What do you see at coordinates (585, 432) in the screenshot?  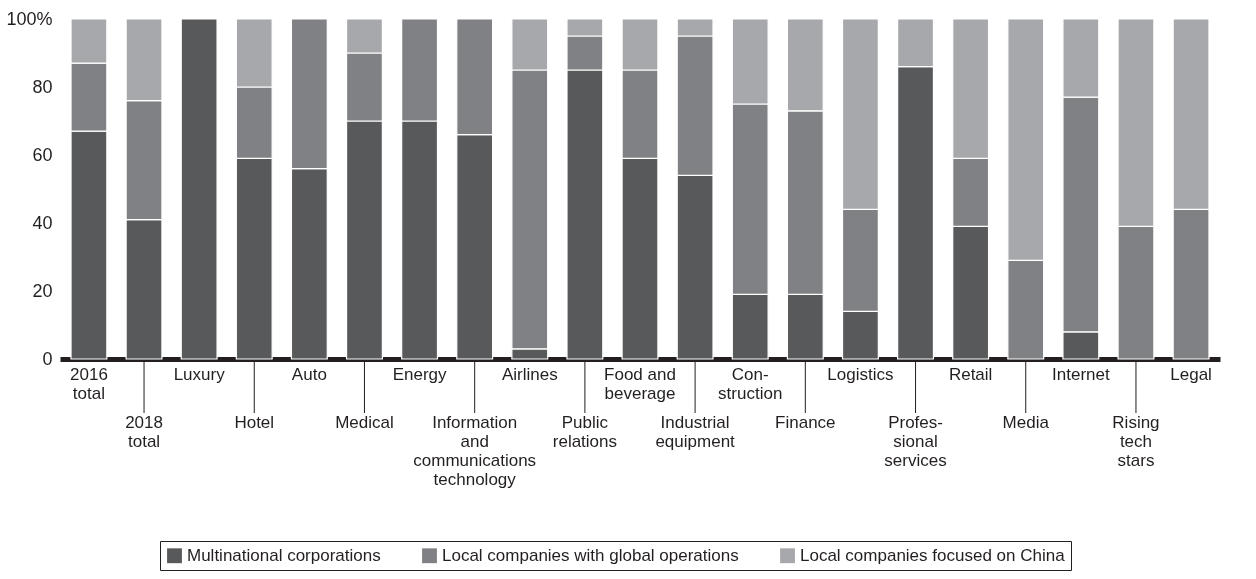 I see `x-tick-label: Public relations` at bounding box center [585, 432].